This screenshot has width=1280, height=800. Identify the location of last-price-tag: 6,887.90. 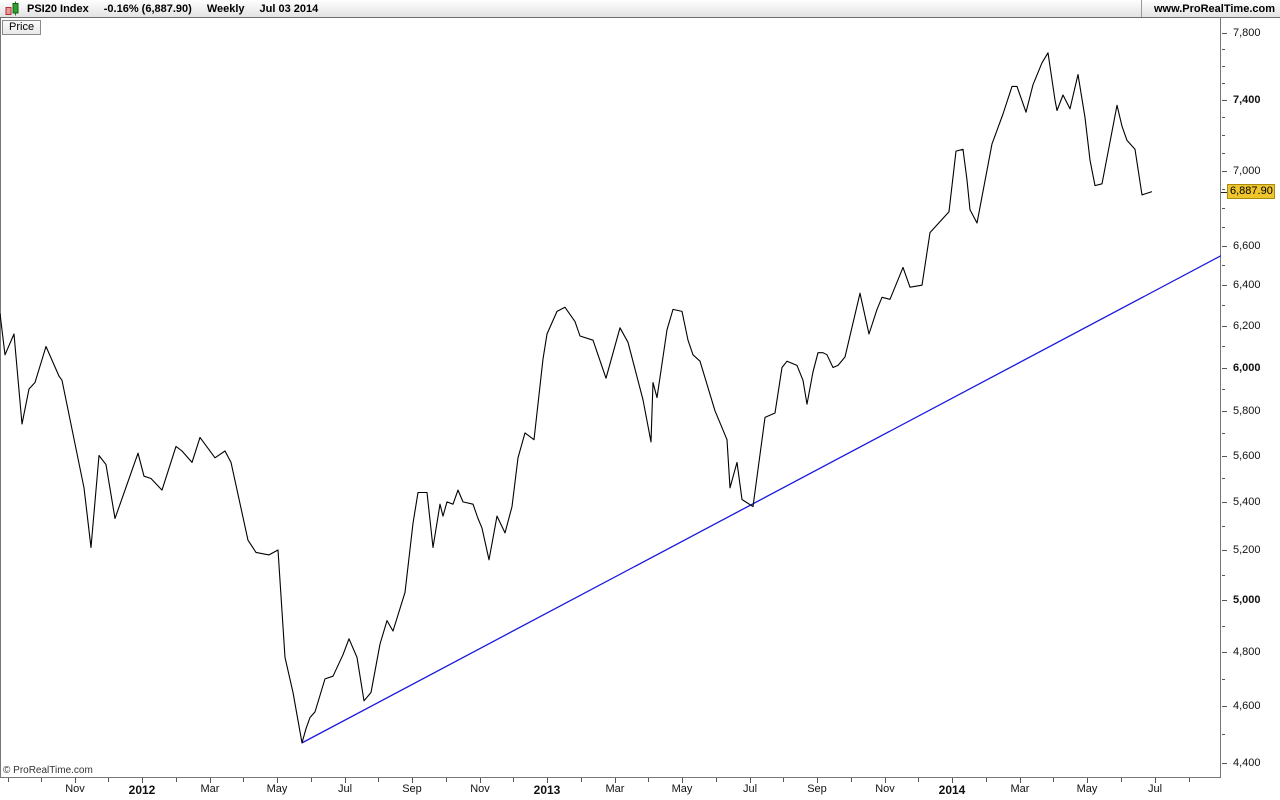
(1251, 192).